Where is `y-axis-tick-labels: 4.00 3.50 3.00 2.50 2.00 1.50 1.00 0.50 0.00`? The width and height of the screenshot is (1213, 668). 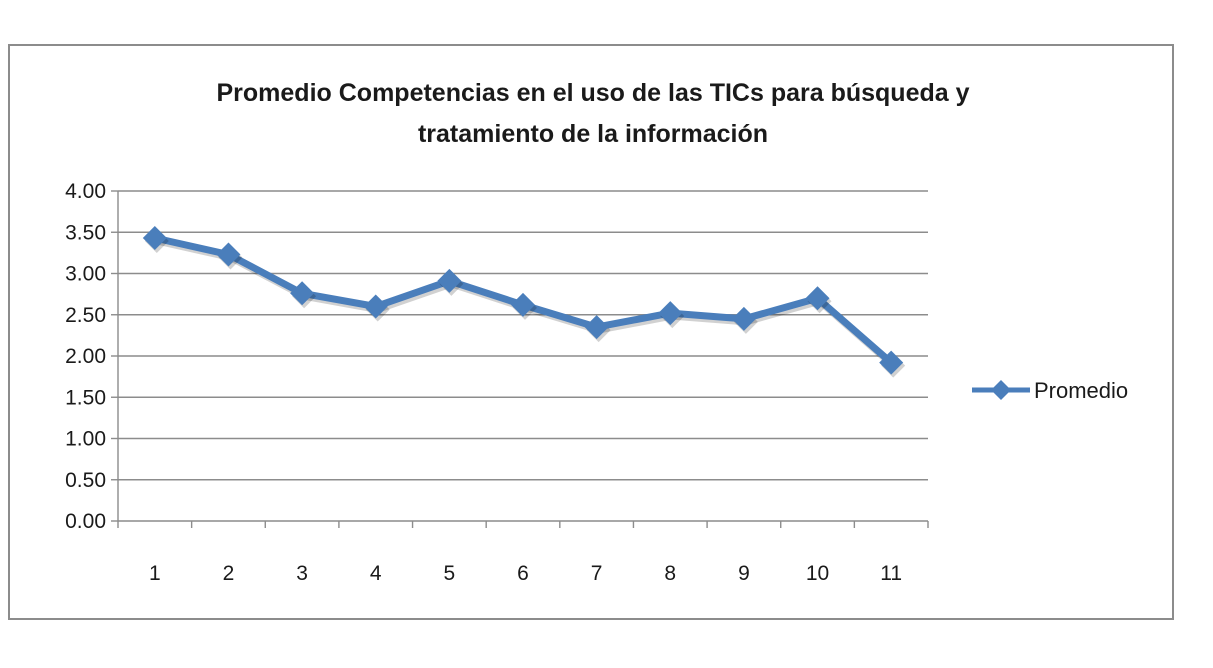
y-axis-tick-labels: 4.00 3.50 3.00 2.50 2.00 1.50 1.00 0.50 0.00 is located at coordinates (85, 356).